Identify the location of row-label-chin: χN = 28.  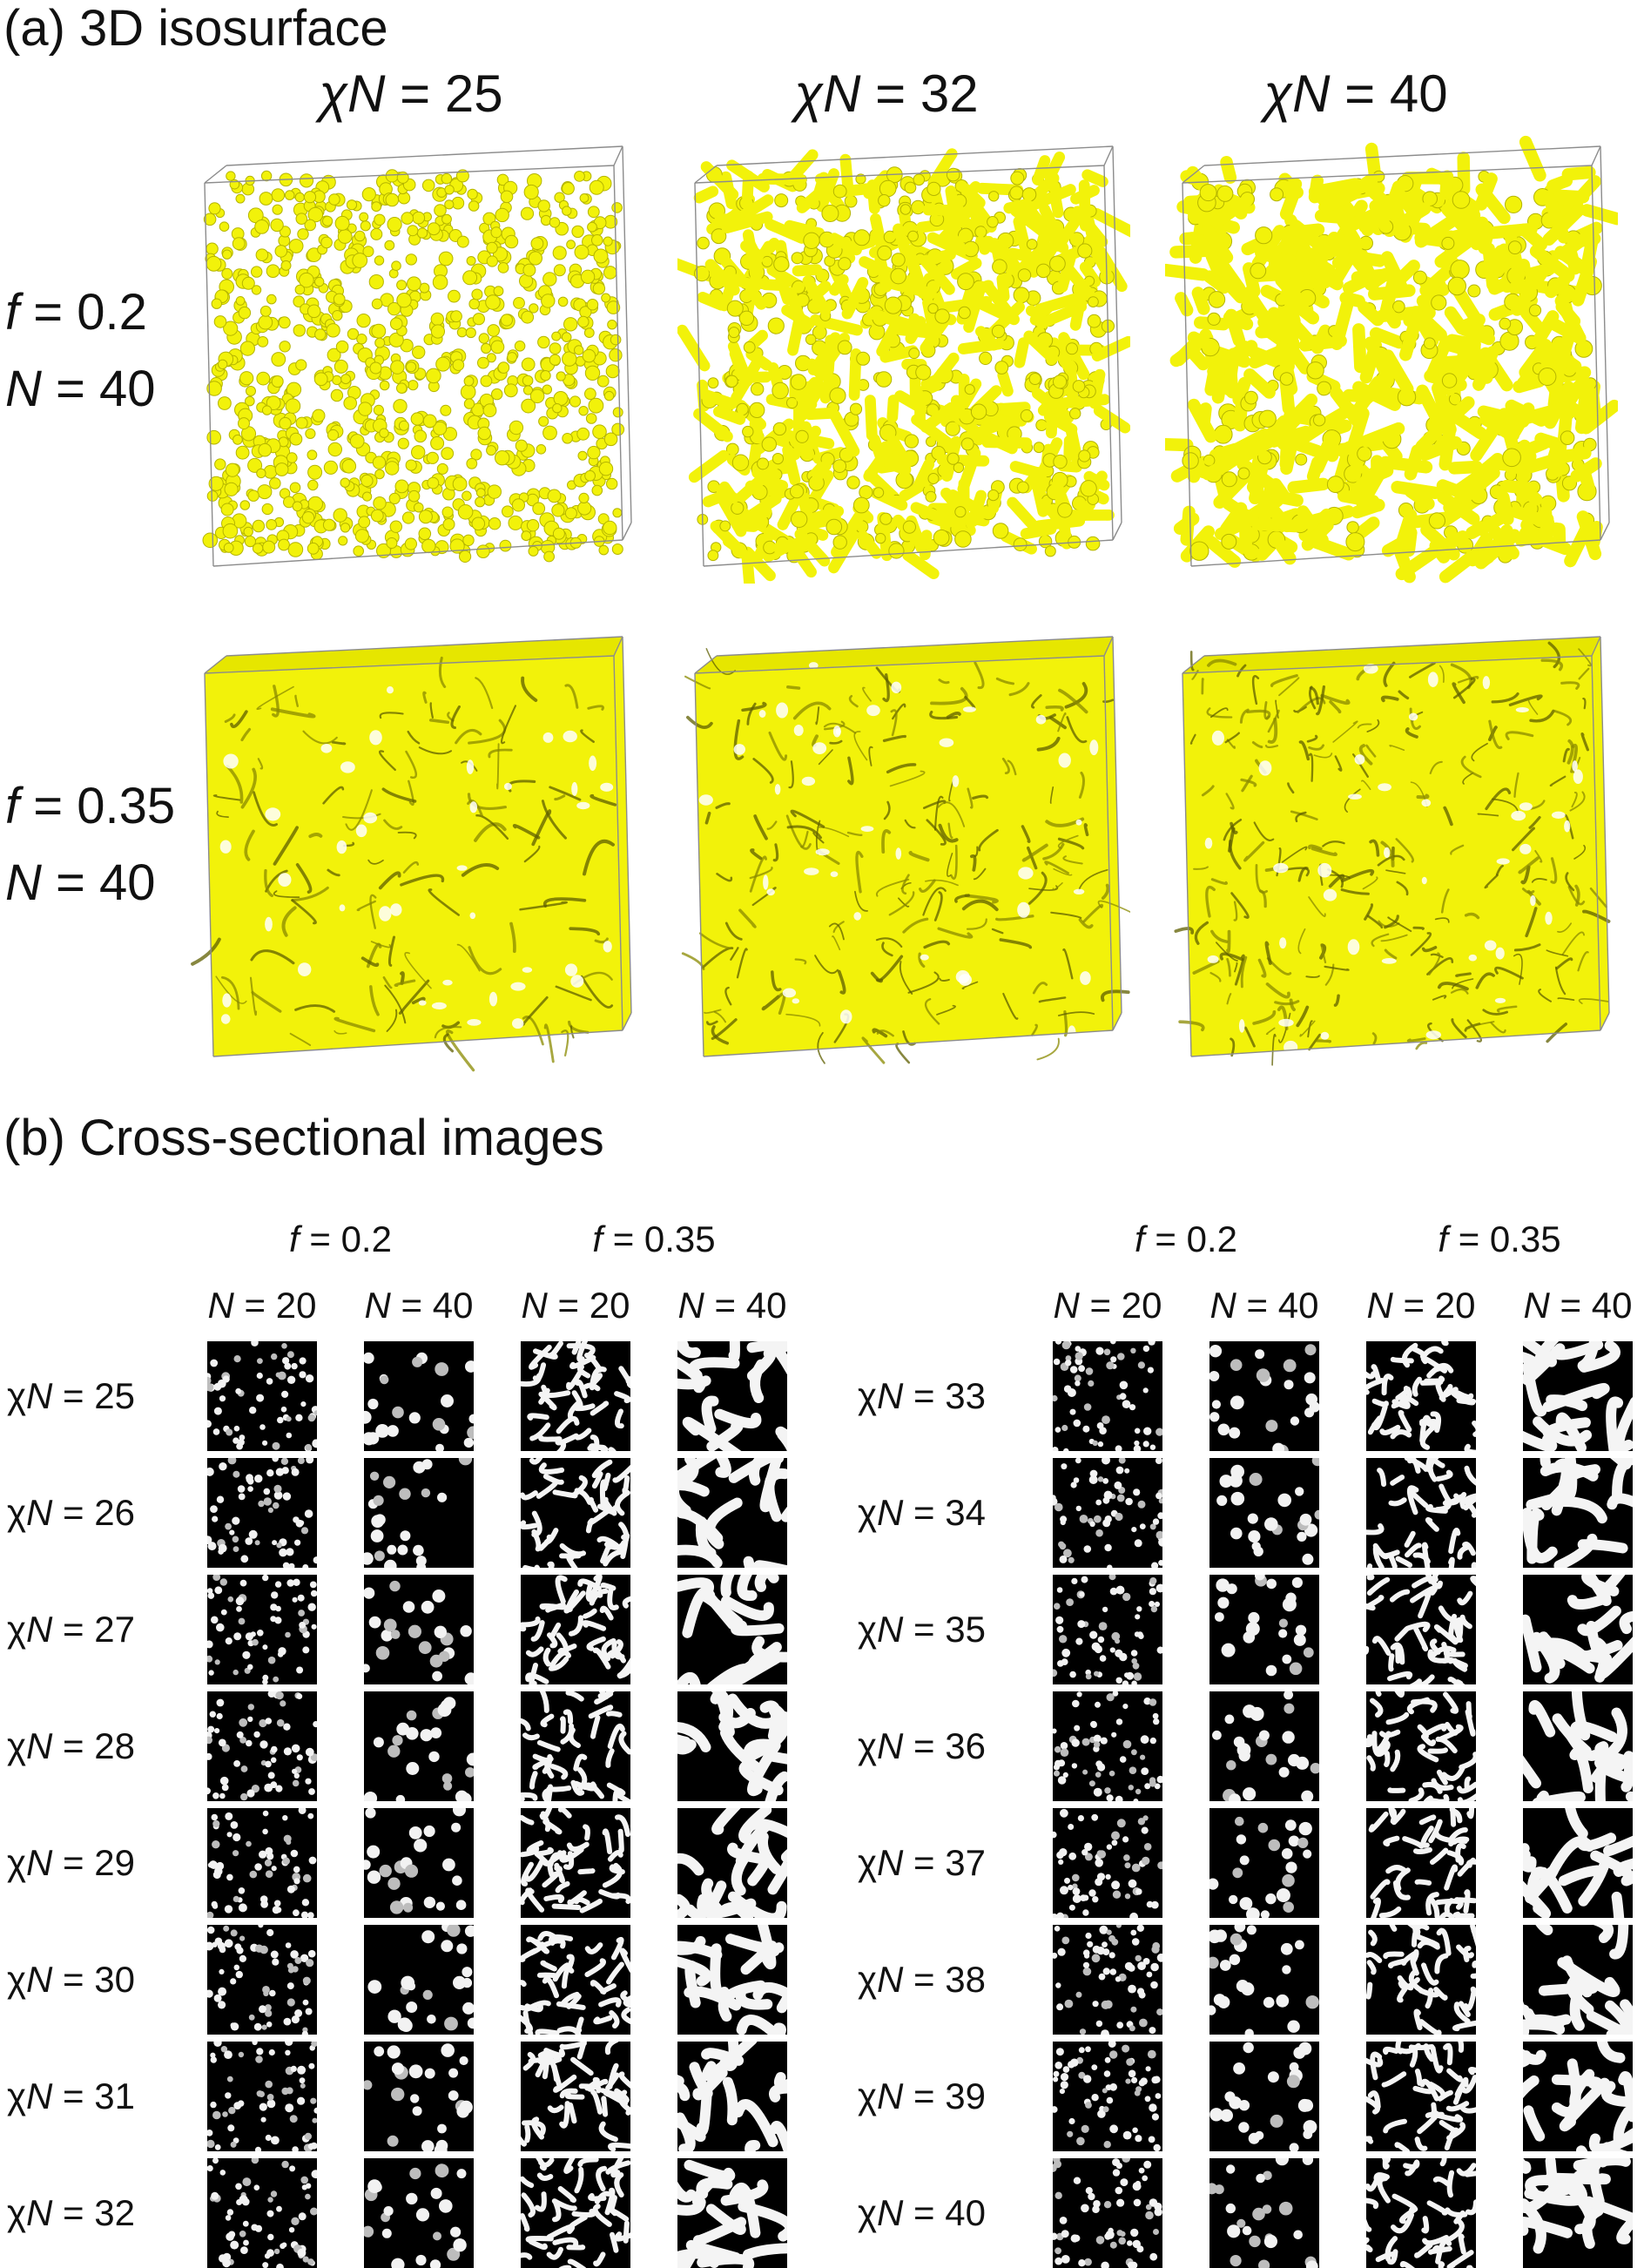
(71, 1746).